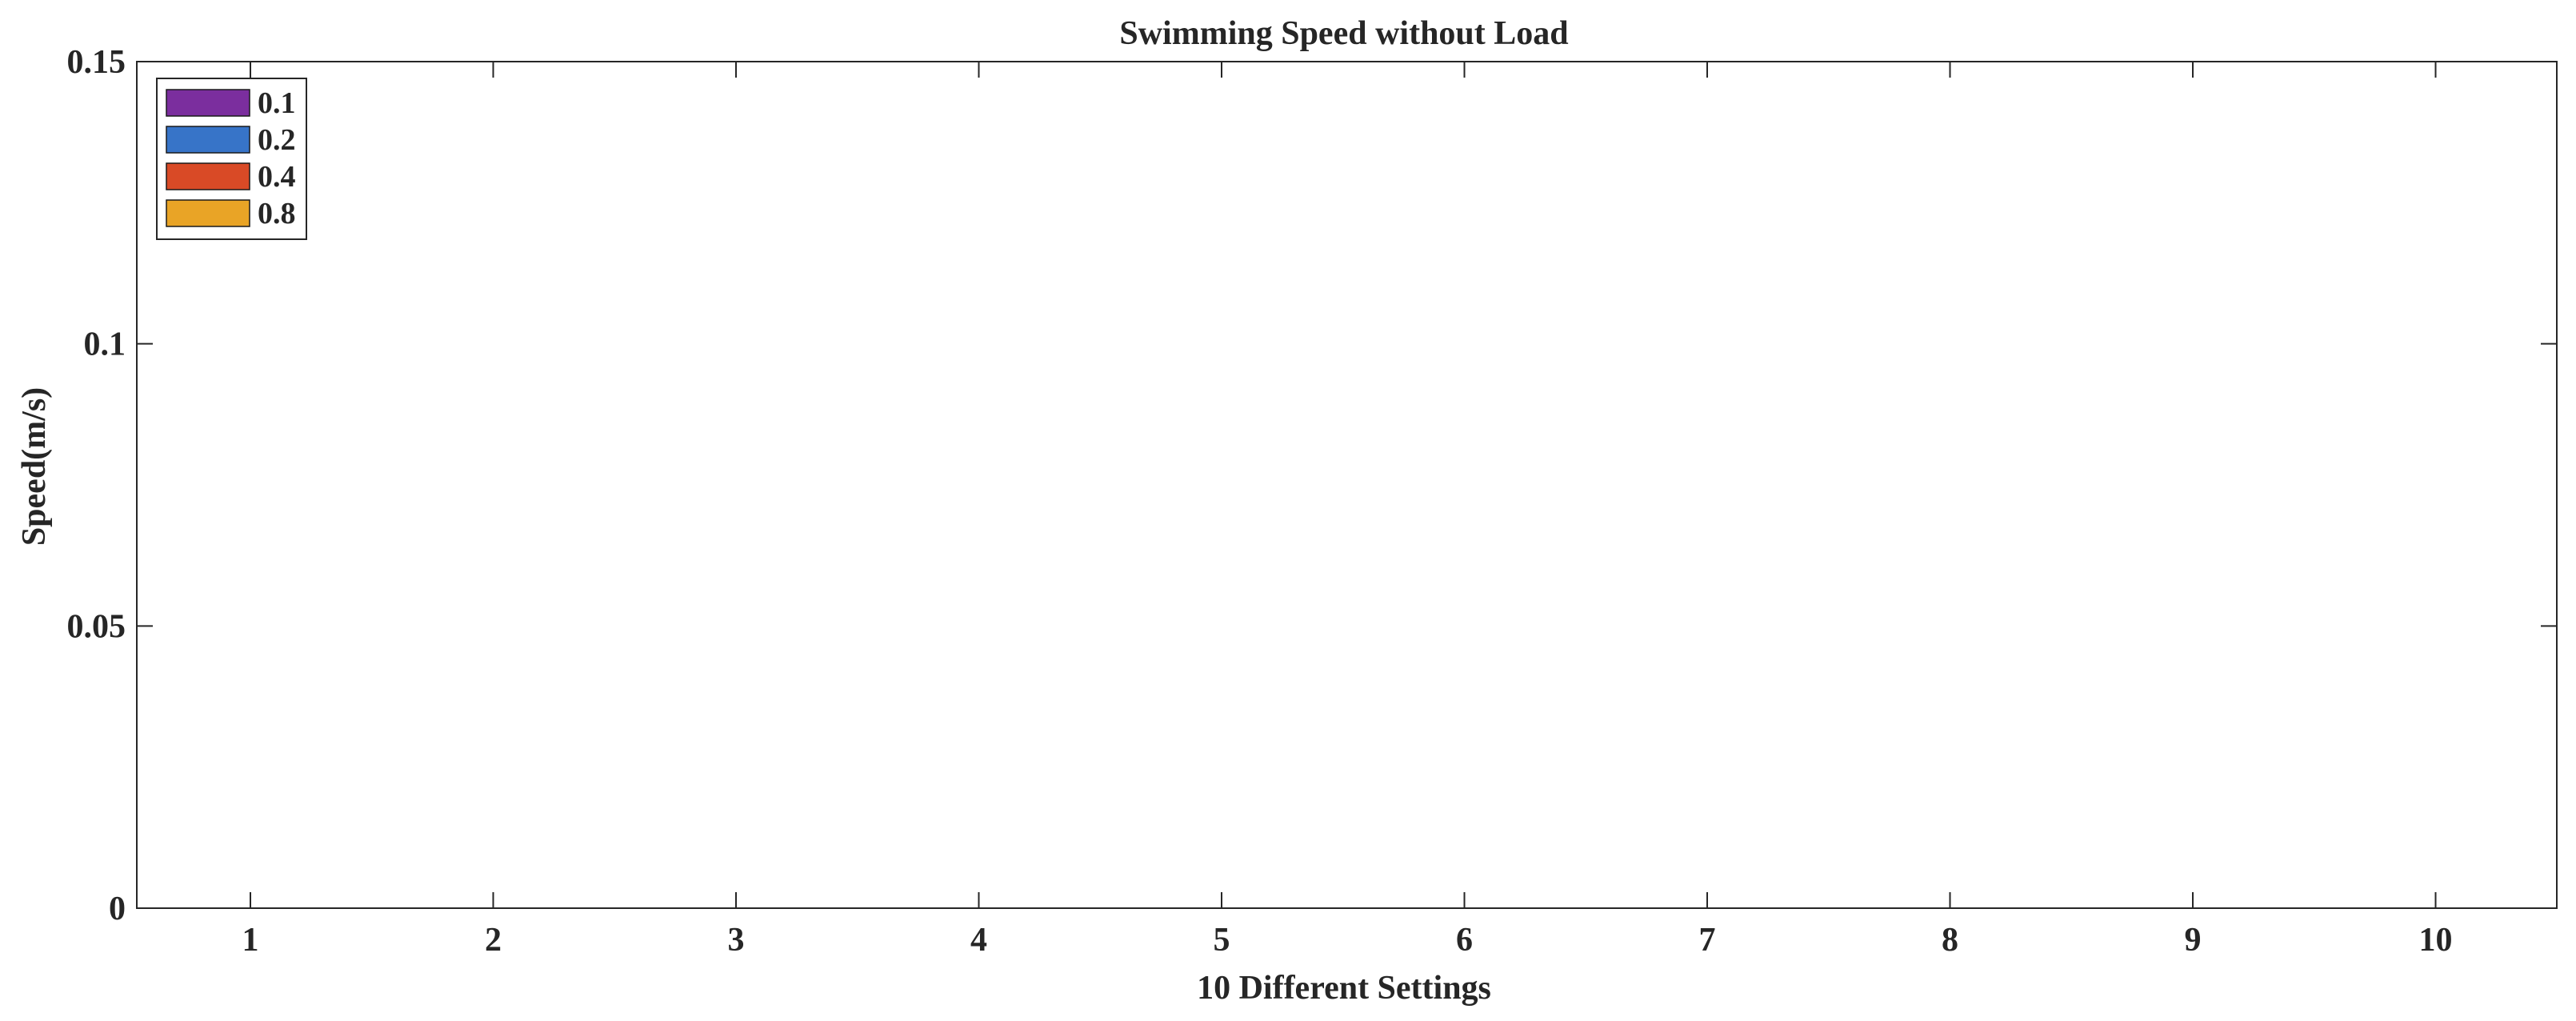 This screenshot has width=2576, height=1021. What do you see at coordinates (1950, 941) in the screenshot?
I see `x-tick-label-8: 8` at bounding box center [1950, 941].